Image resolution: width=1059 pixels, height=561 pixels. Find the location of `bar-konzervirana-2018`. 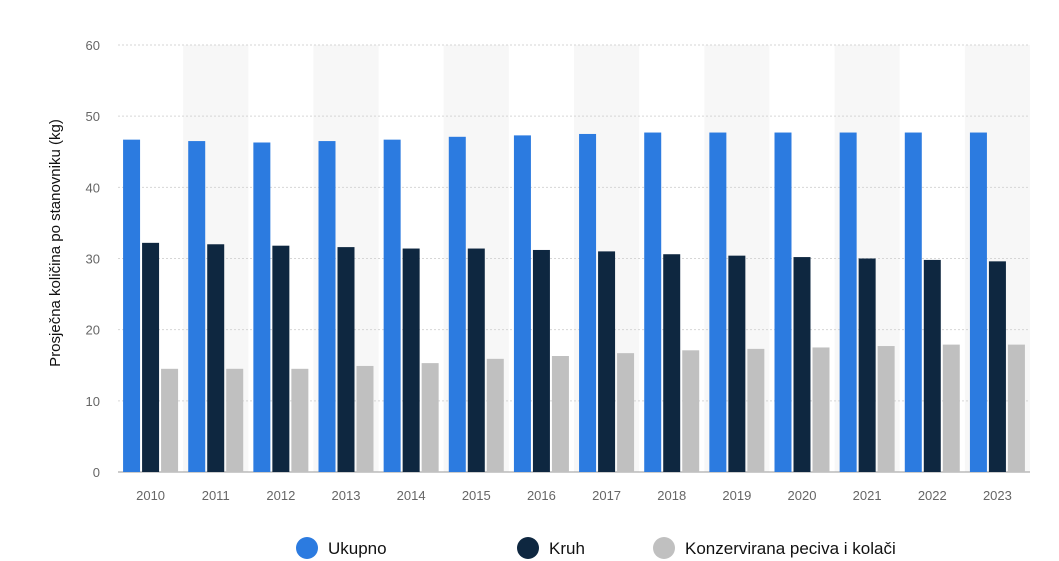

bar-konzervirana-2018 is located at coordinates (691, 411).